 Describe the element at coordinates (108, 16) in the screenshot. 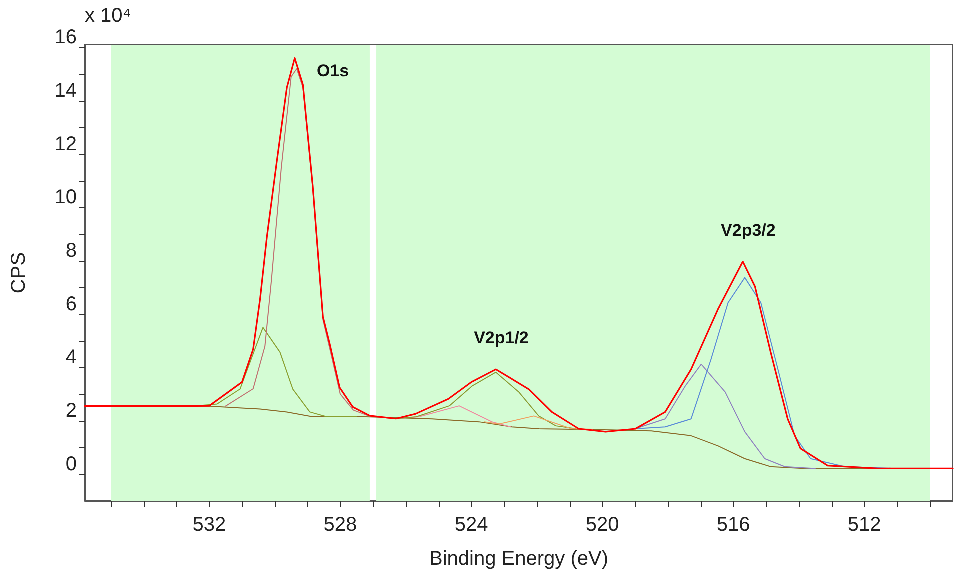

I see `text: x 10⁴` at that location.